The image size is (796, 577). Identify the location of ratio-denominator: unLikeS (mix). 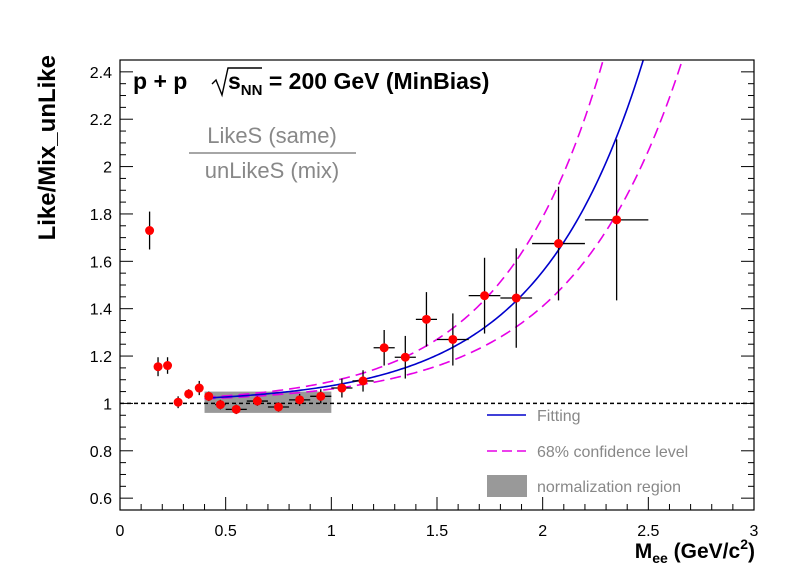
(272, 170).